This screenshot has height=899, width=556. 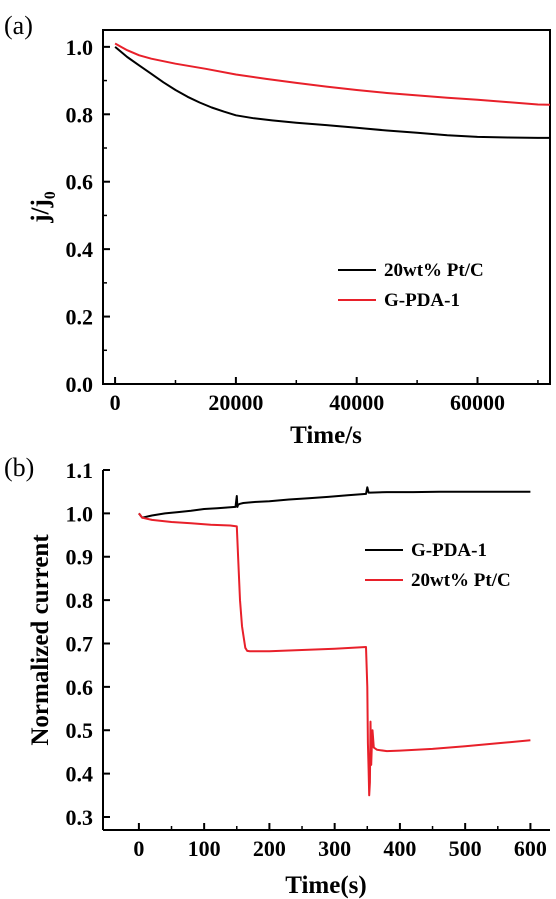 I want to click on panel-a-series, so click(x=332, y=90).